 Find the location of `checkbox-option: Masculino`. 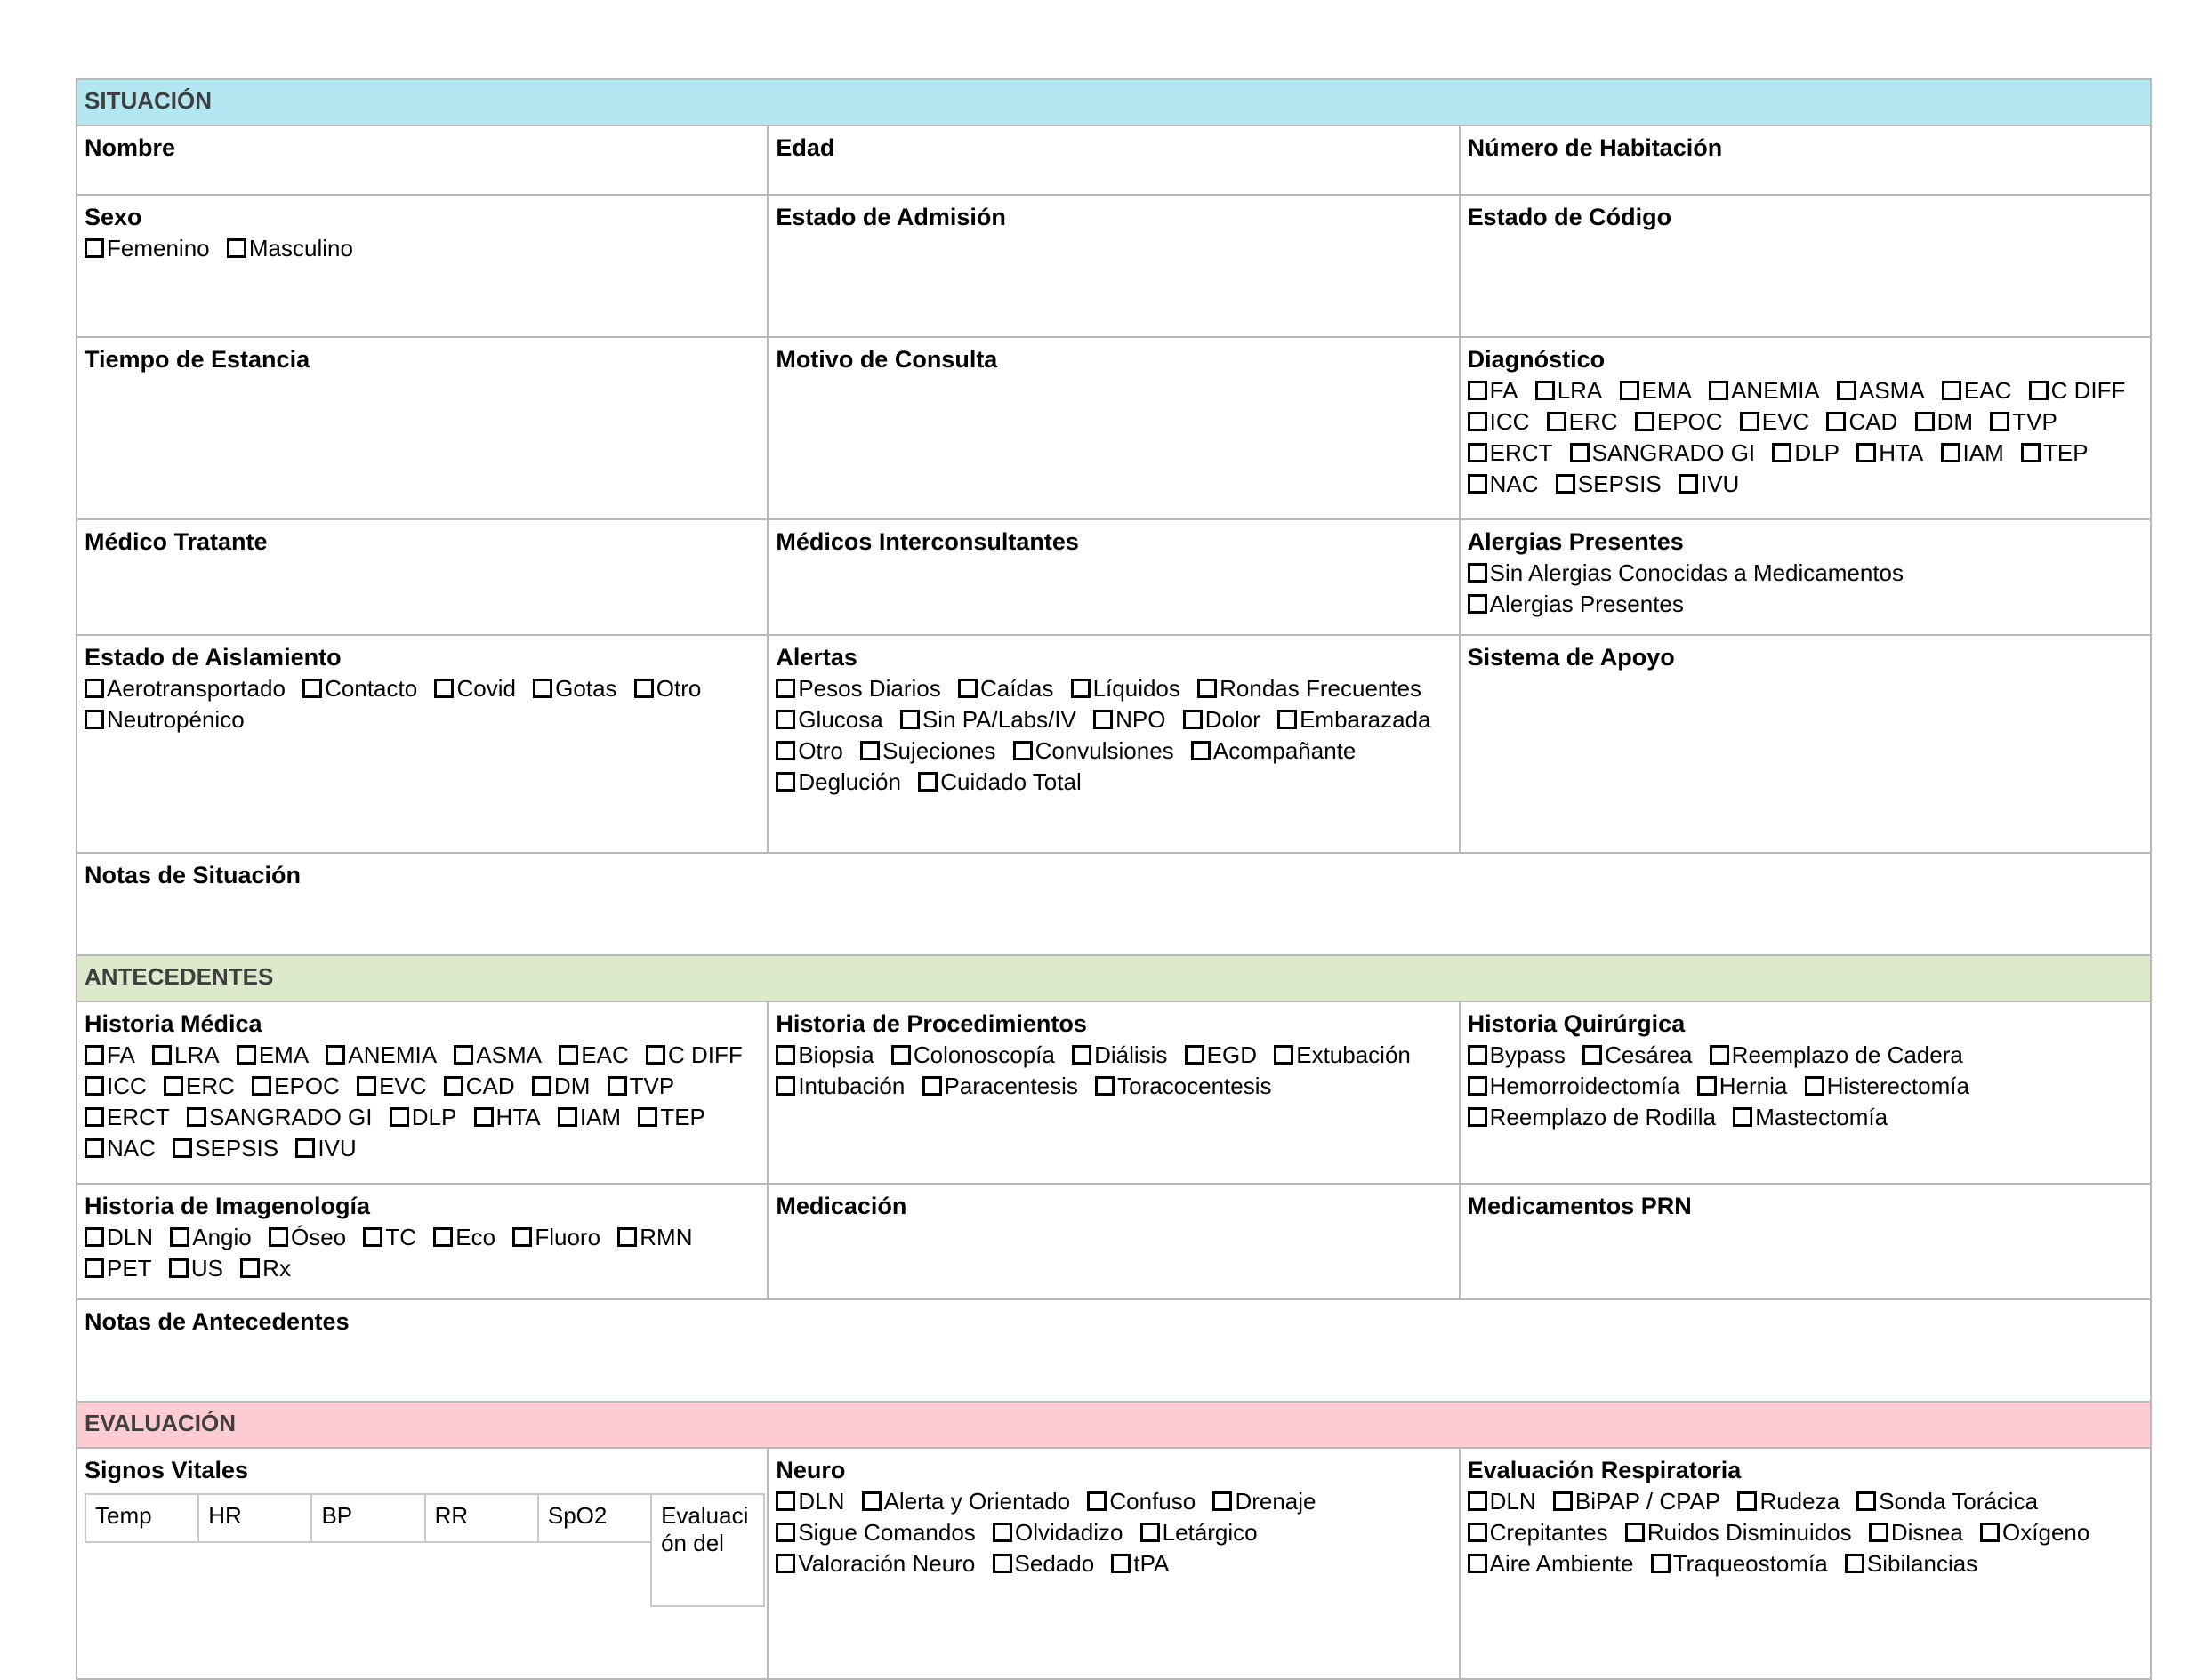

checkbox-option: Masculino is located at coordinates (289, 248).